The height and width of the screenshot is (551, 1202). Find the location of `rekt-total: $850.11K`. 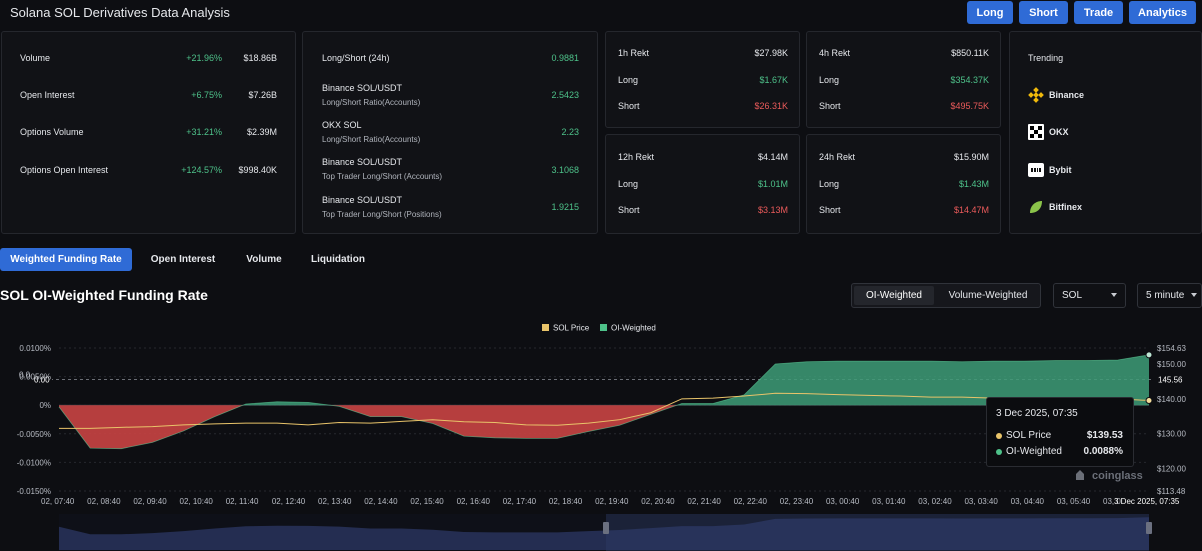

rekt-total: $850.11K is located at coordinates (970, 53).